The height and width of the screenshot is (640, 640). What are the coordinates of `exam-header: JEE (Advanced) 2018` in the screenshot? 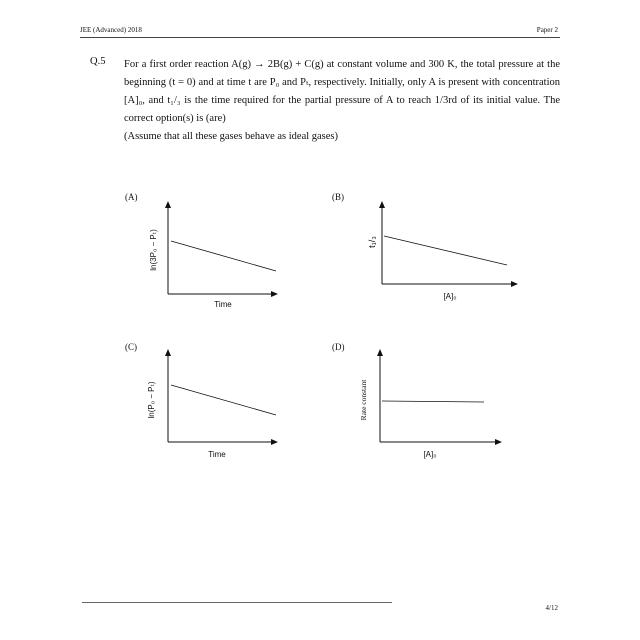 It's located at (111, 30).